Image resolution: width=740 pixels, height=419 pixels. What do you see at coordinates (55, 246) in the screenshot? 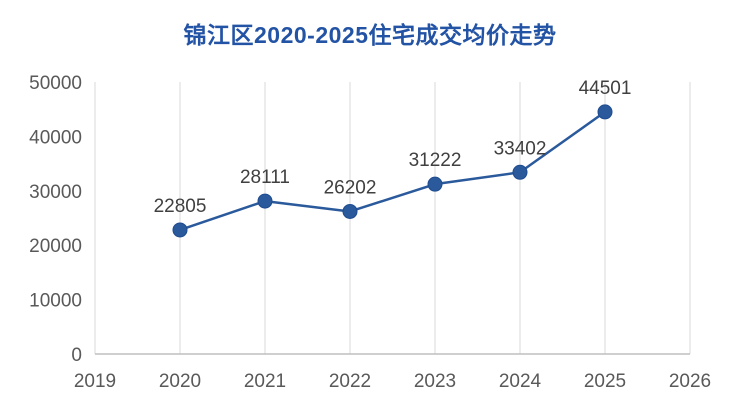
I see `y-tick-label: 20000` at bounding box center [55, 246].